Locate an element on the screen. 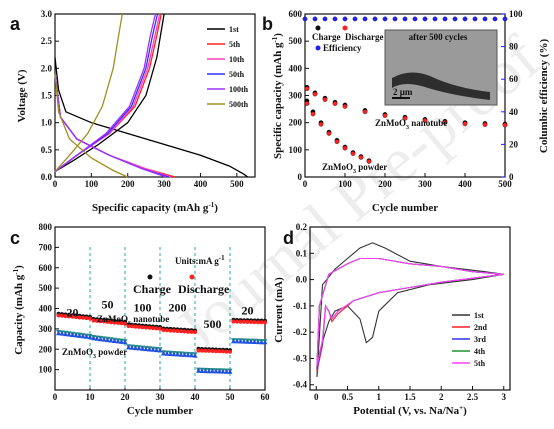 This screenshot has width=554, height=429. legend-label: 500th is located at coordinates (239, 104).